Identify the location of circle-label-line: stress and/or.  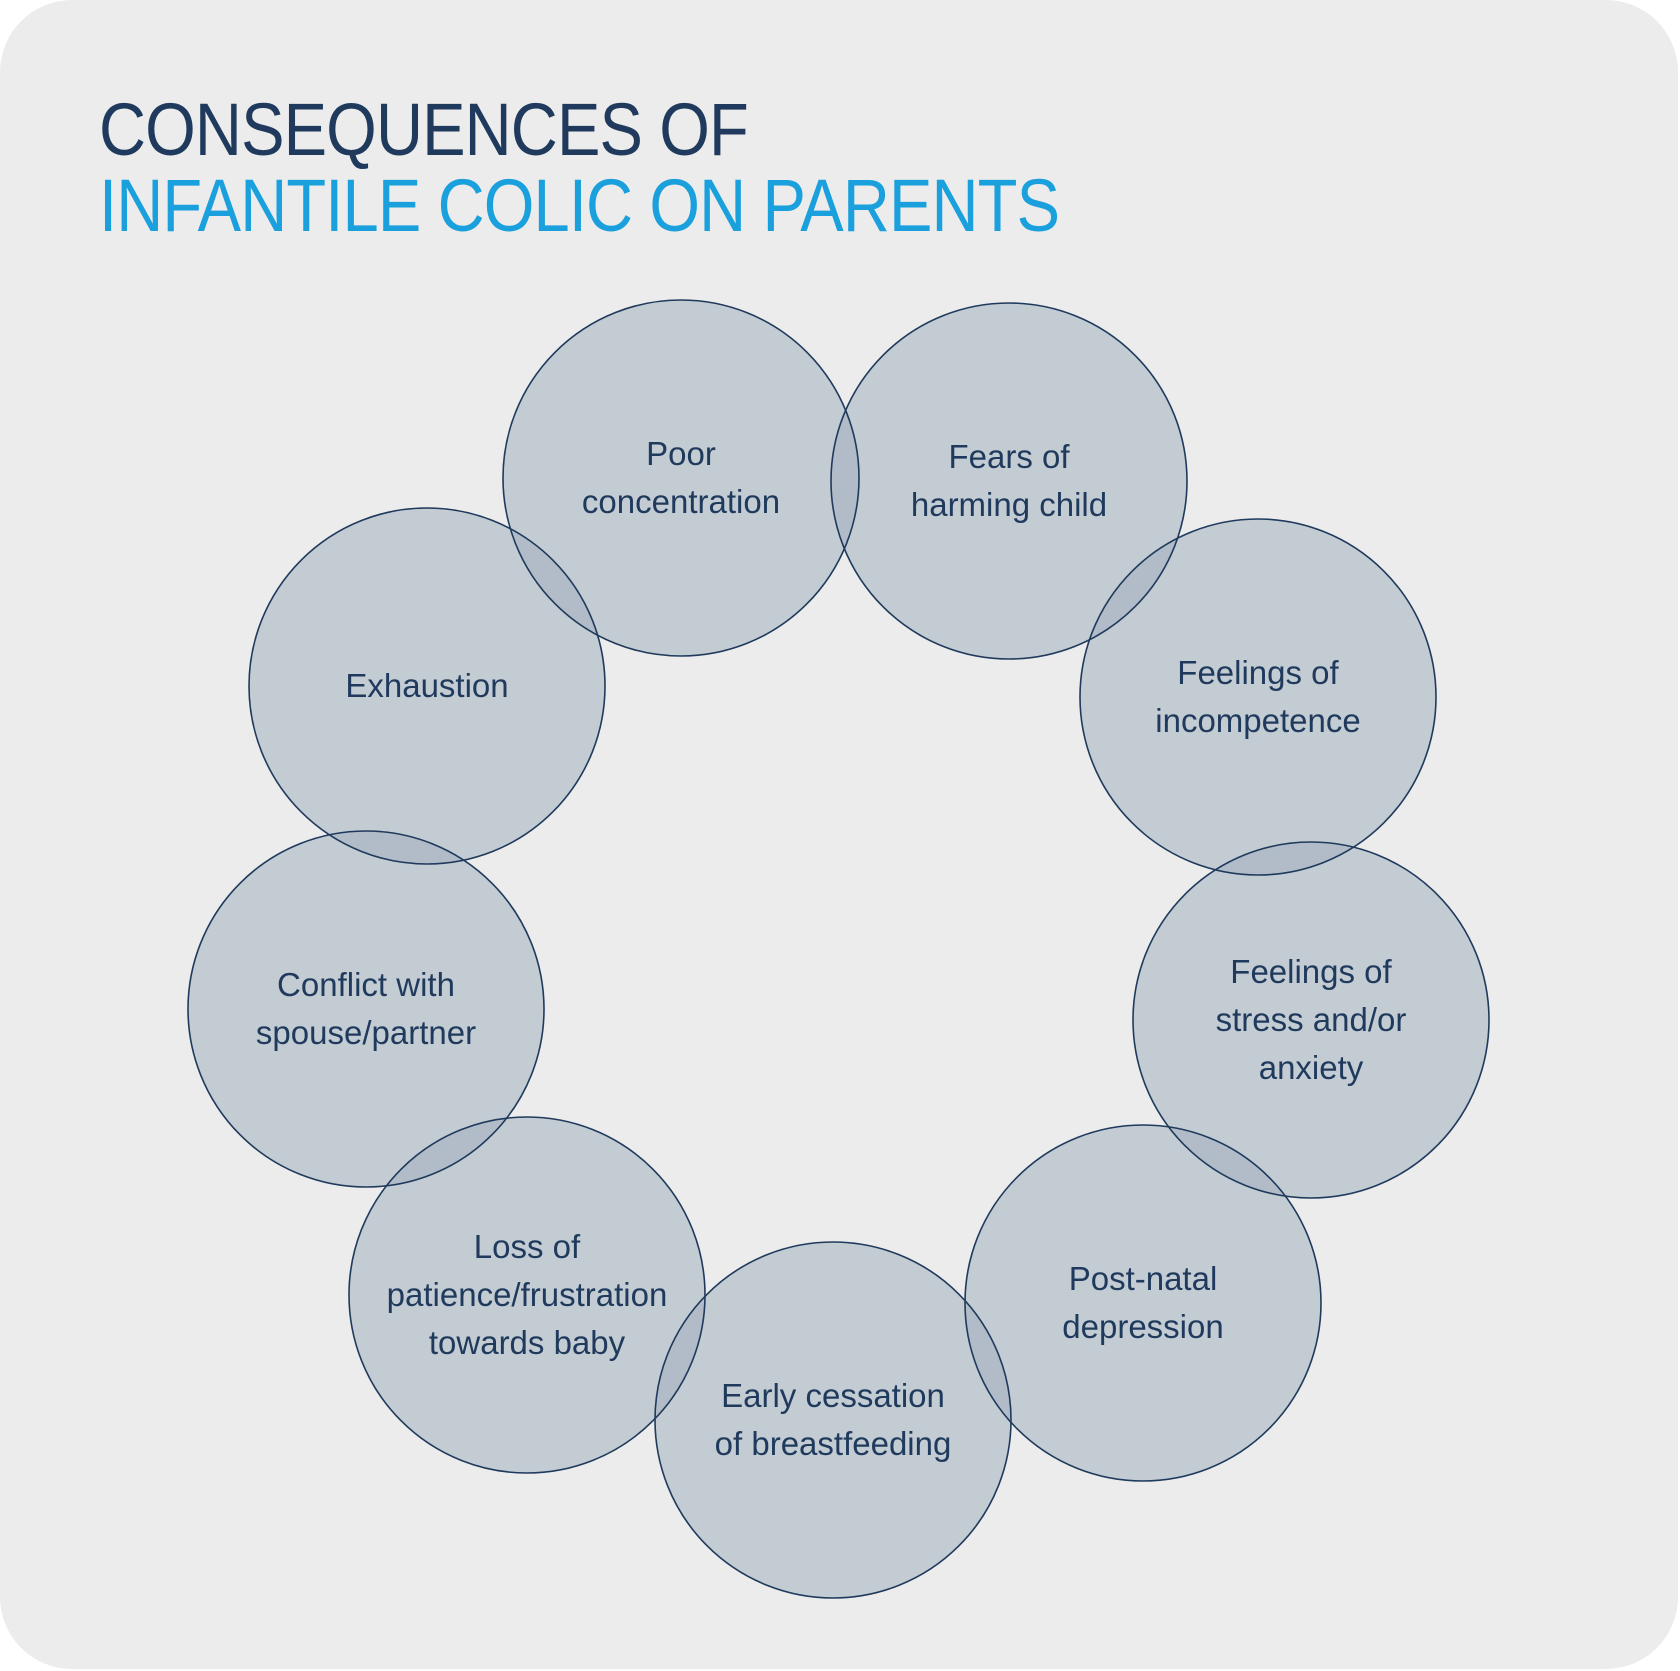
(1311, 1019).